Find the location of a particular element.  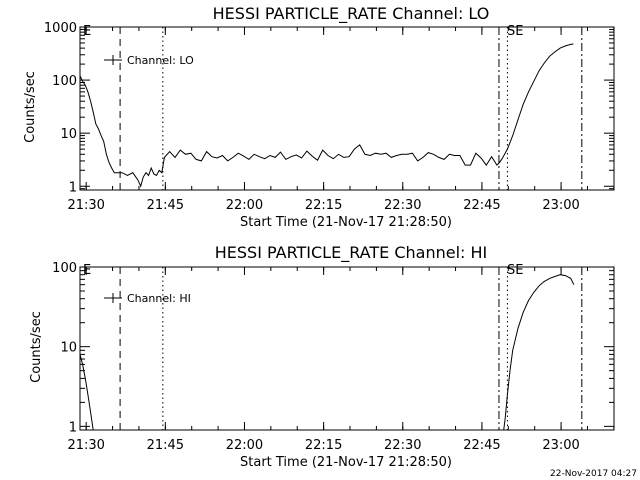

legend-label: Channel: LO is located at coordinates (160, 60).